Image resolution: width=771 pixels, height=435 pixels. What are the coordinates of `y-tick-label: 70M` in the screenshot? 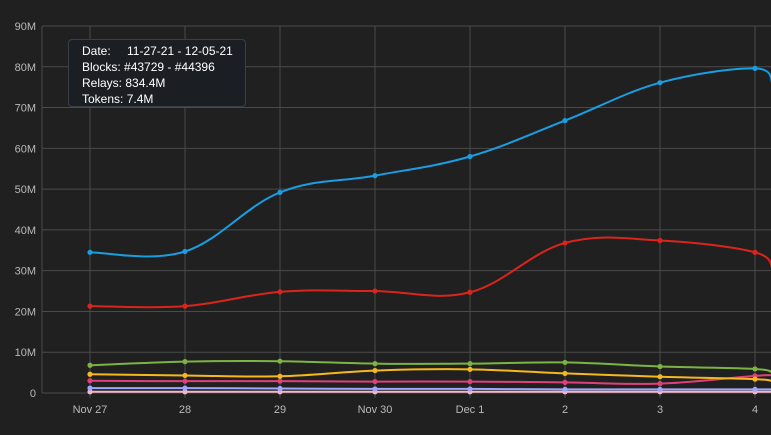 It's located at (25, 109).